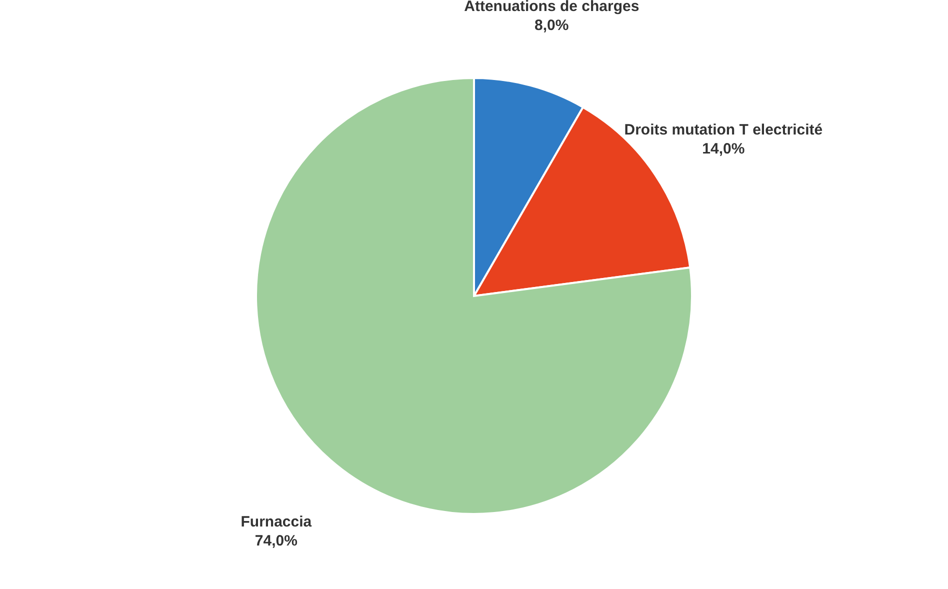  Describe the element at coordinates (276, 522) in the screenshot. I see `slice-label: Furnaccia` at that location.